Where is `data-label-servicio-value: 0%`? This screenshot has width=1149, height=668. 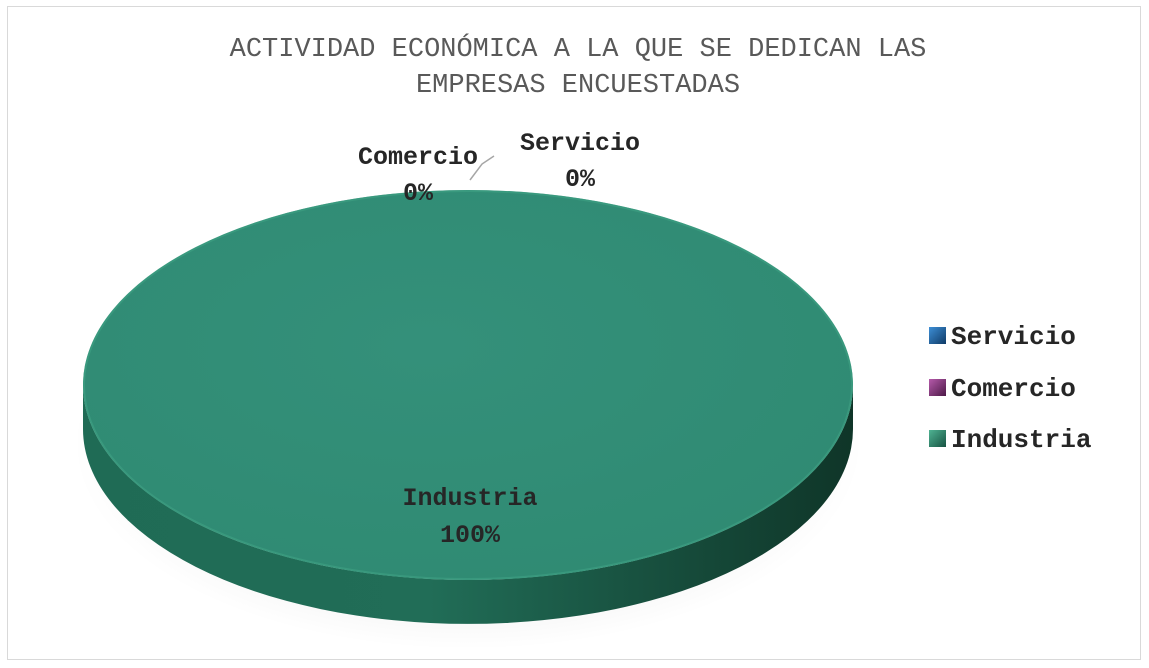 data-label-servicio-value: 0% is located at coordinates (580, 179).